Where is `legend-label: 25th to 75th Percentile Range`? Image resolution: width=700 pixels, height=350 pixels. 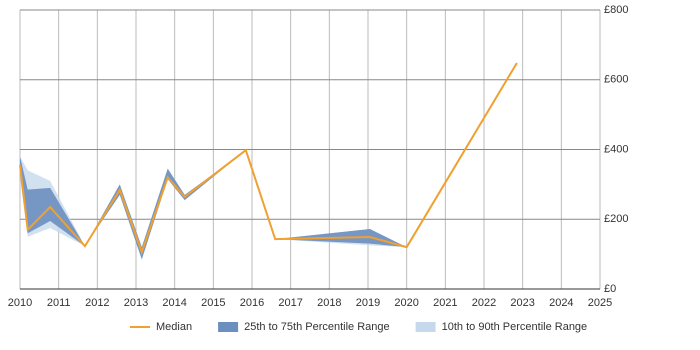
legend-label: 25th to 75th Percentile Range is located at coordinates (317, 327).